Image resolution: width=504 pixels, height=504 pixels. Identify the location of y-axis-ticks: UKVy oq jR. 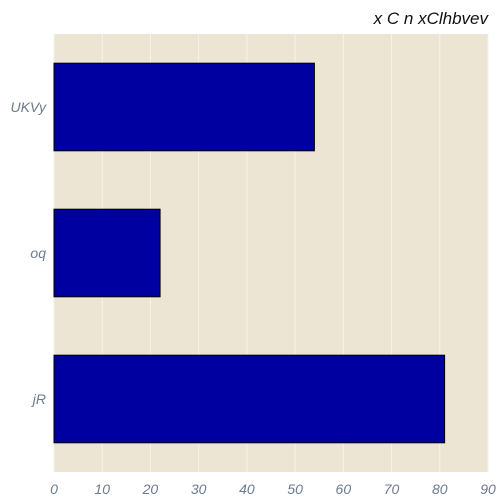
(28, 253).